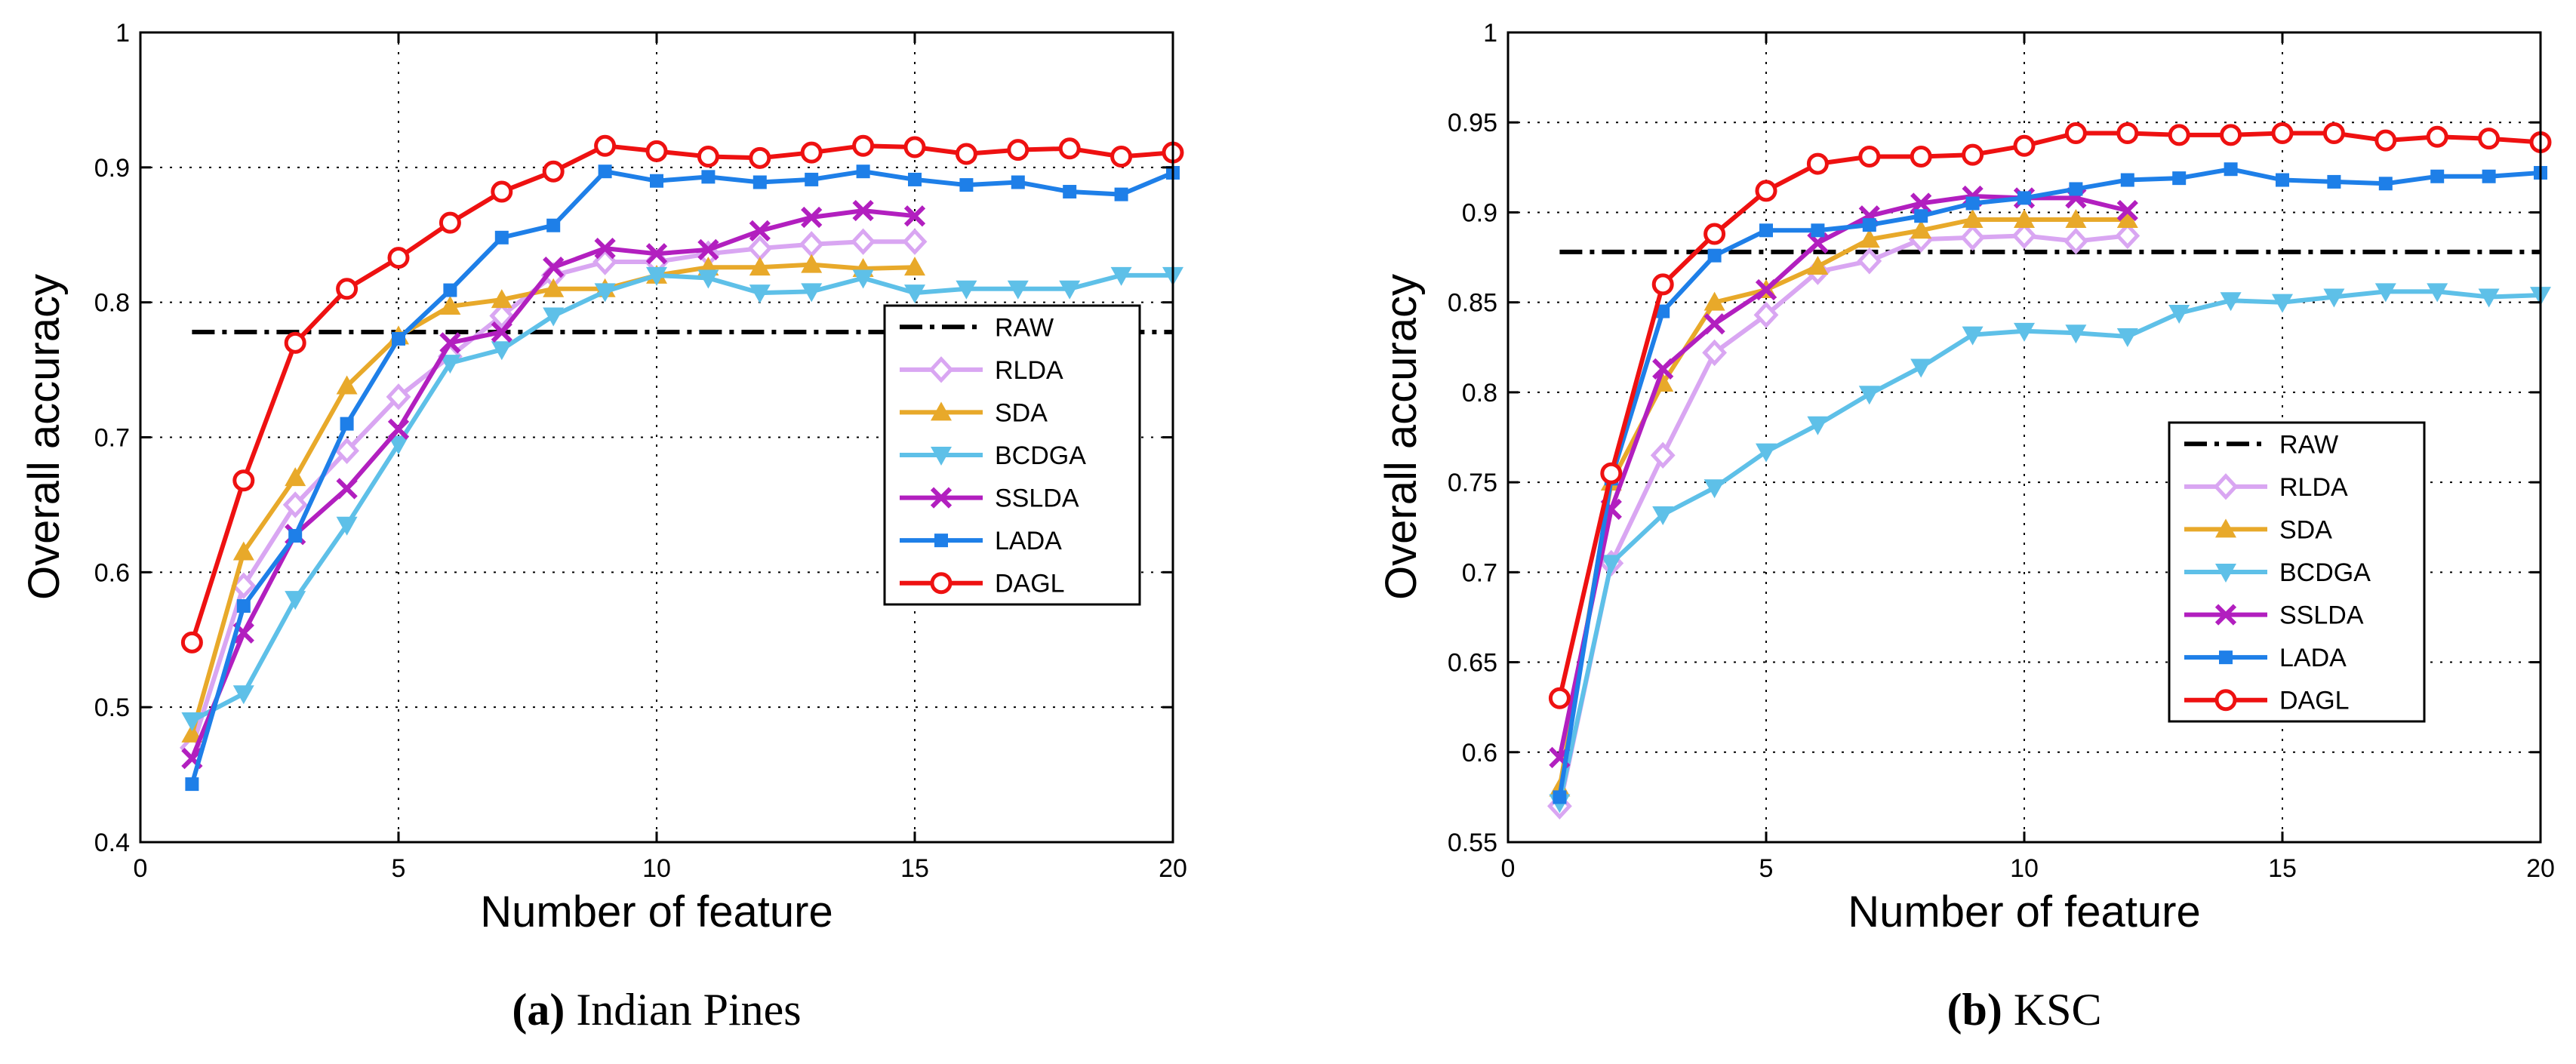  What do you see at coordinates (993, 455) in the screenshot?
I see `legend-item-bcdga: BCDGA` at bounding box center [993, 455].